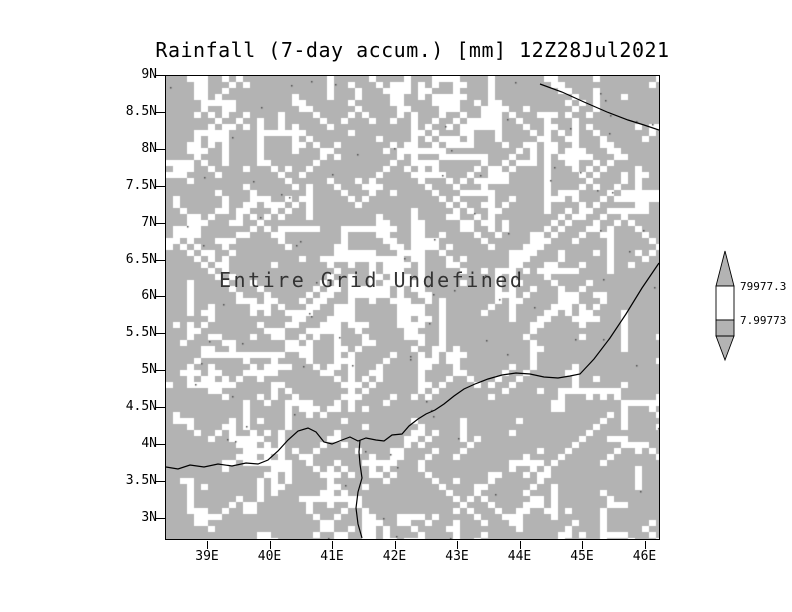 This screenshot has height=612, width=792. I want to click on x-tick-label: 41E, so click(332, 556).